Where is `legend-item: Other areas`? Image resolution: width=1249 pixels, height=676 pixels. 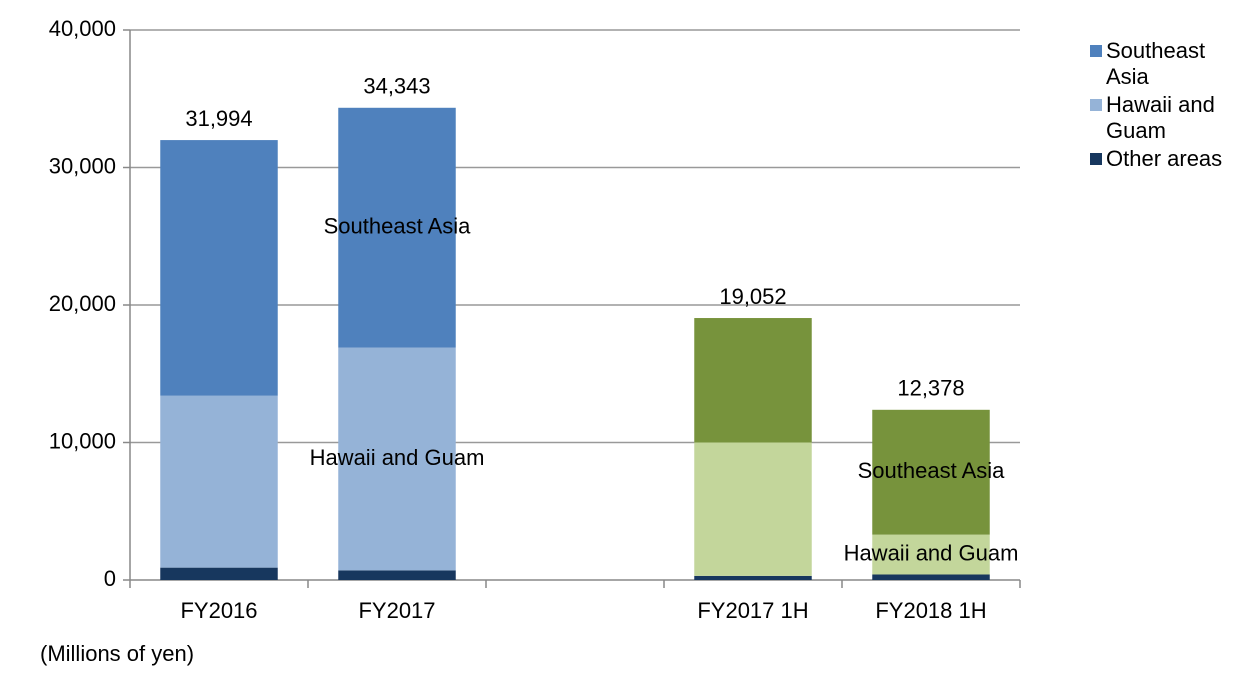
legend-item: Other areas is located at coordinates (1169, 159).